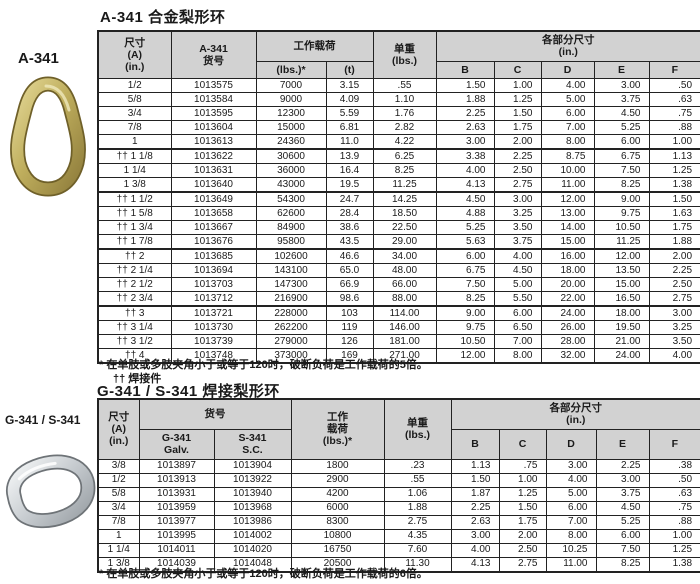 The width and height of the screenshot is (700, 584). Describe the element at coordinates (674, 466) in the screenshot. I see `table-cell: .38` at that location.